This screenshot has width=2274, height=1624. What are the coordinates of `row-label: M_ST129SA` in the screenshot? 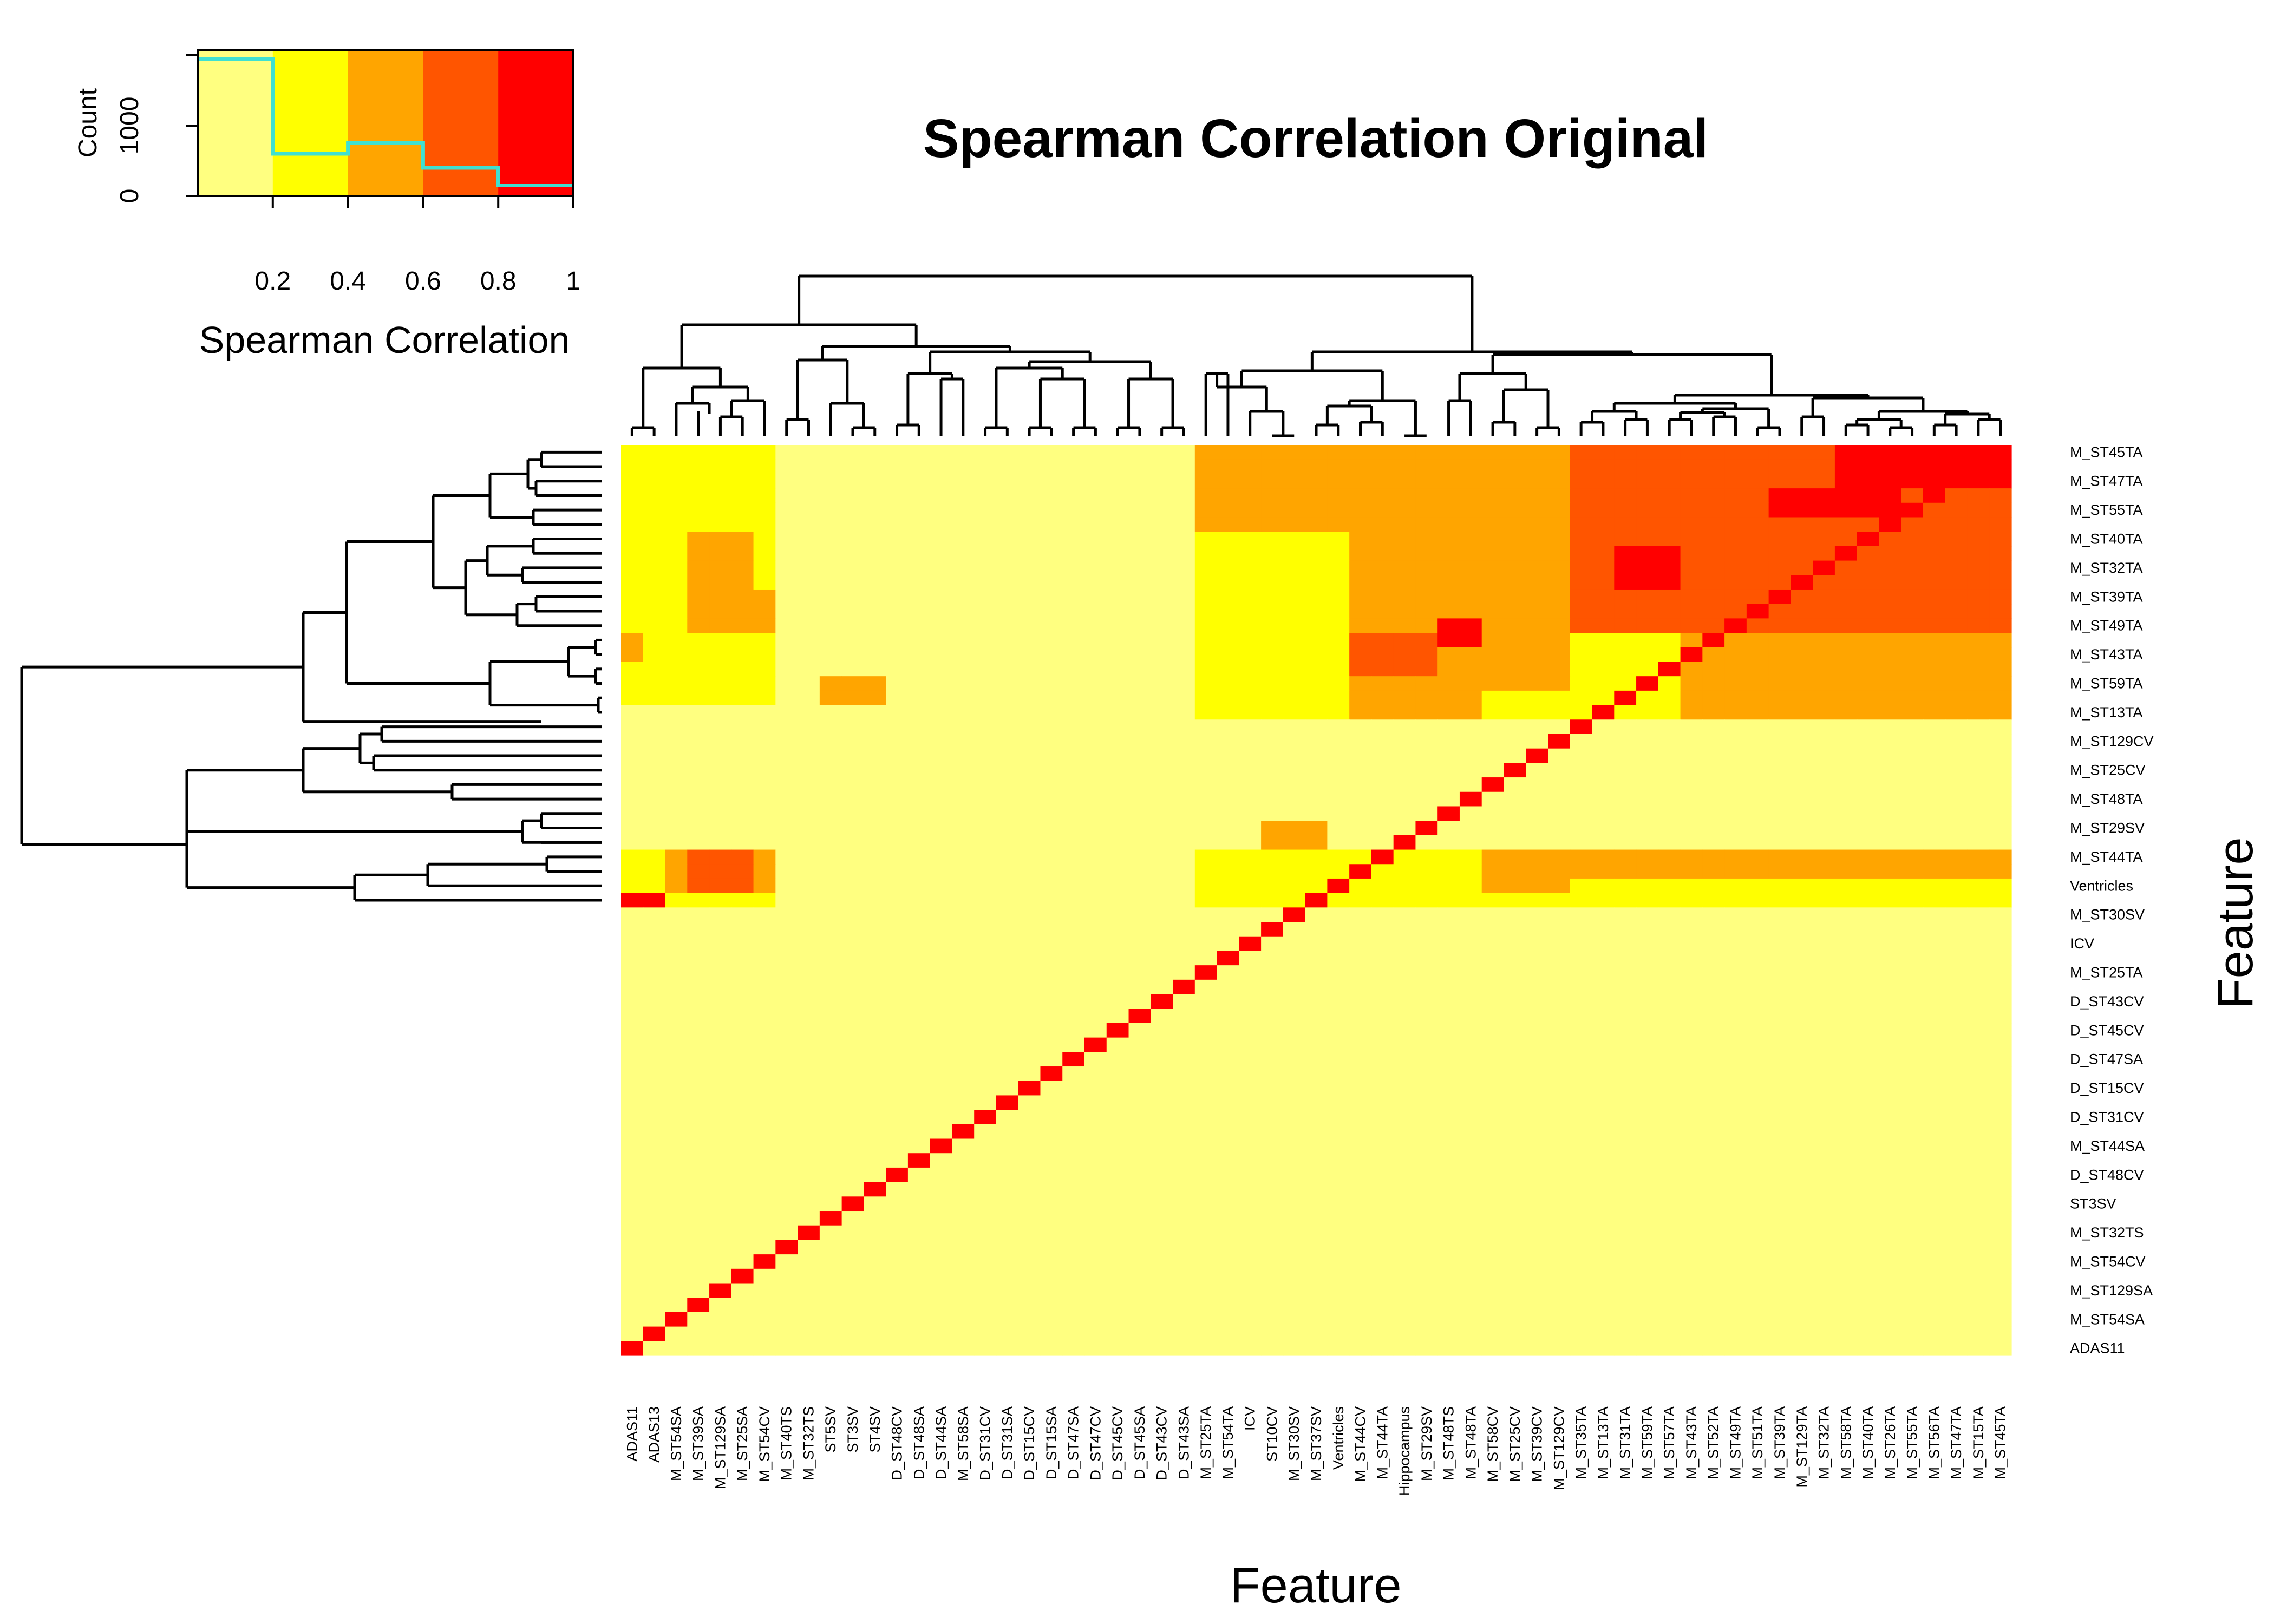 It's located at (2111, 1290).